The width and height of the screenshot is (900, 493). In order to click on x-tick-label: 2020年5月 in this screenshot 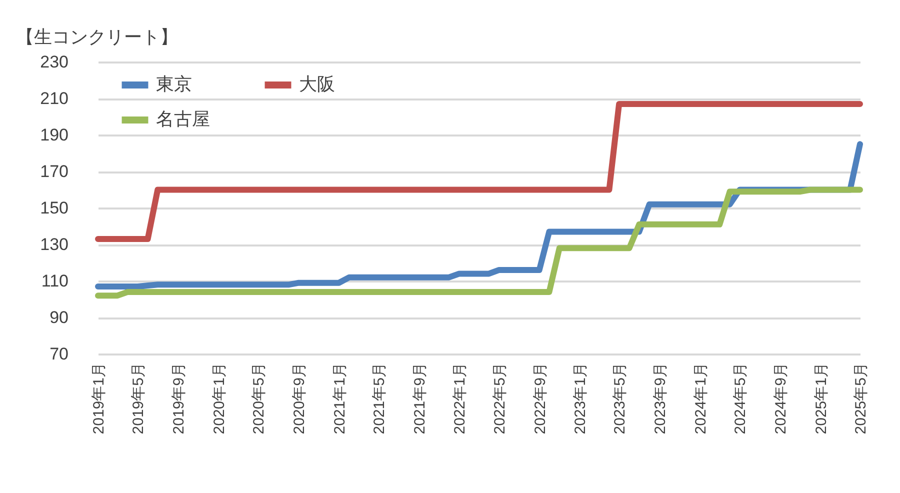, I will do `click(259, 398)`.